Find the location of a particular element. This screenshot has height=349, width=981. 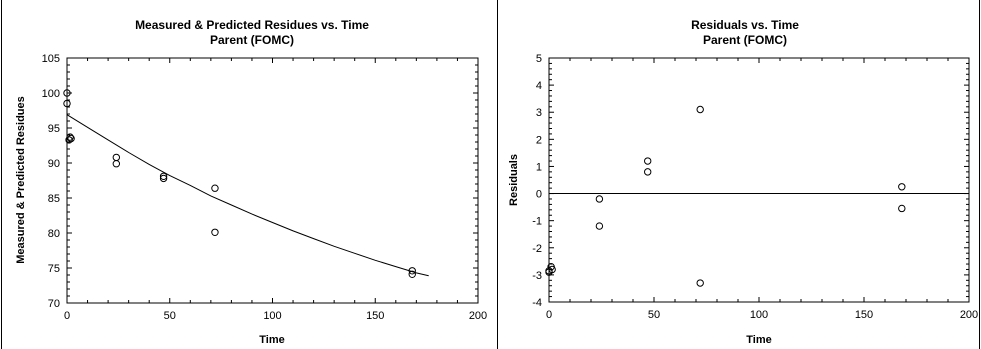

y-axis-label: Residuals is located at coordinates (514, 180).